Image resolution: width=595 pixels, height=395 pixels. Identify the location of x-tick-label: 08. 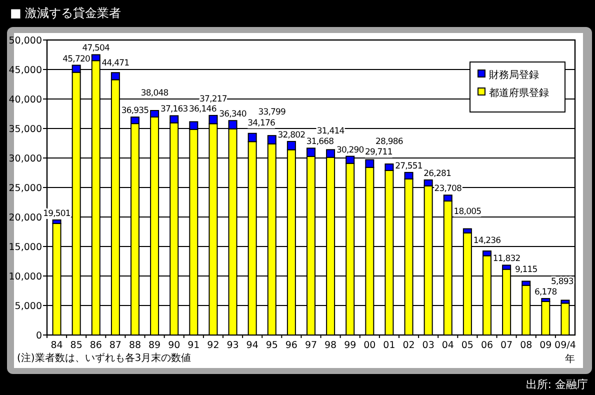
(526, 345).